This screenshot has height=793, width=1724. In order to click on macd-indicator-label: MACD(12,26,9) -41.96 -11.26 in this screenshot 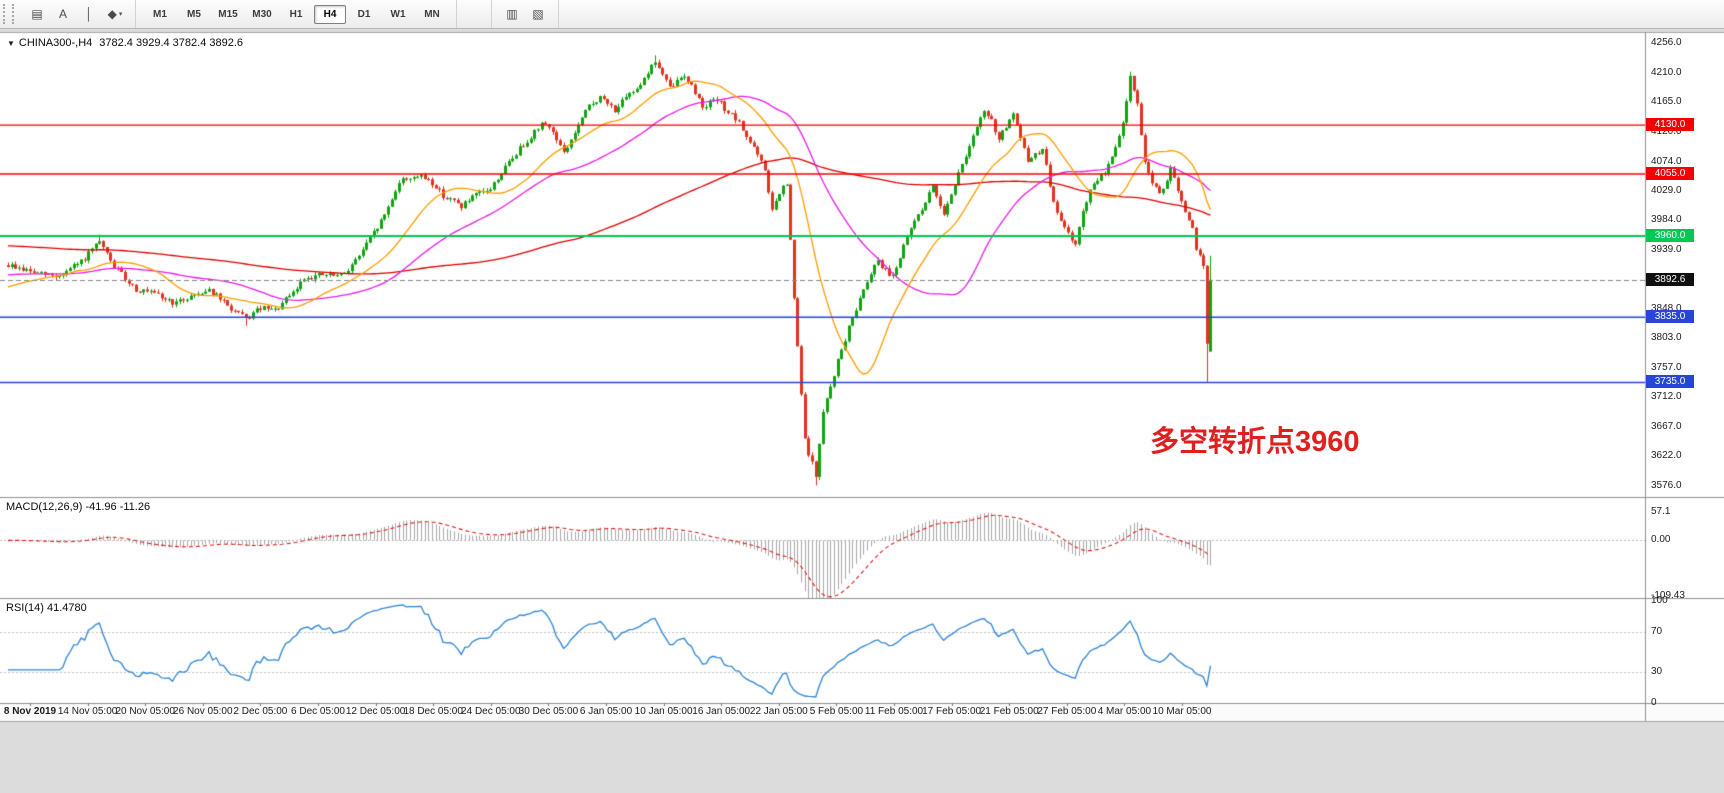, I will do `click(78, 507)`.